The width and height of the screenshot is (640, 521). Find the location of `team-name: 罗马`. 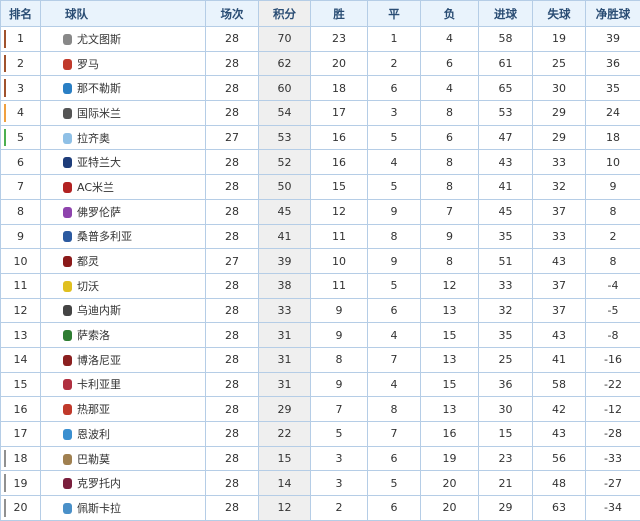

team-name: 罗马 is located at coordinates (88, 64).